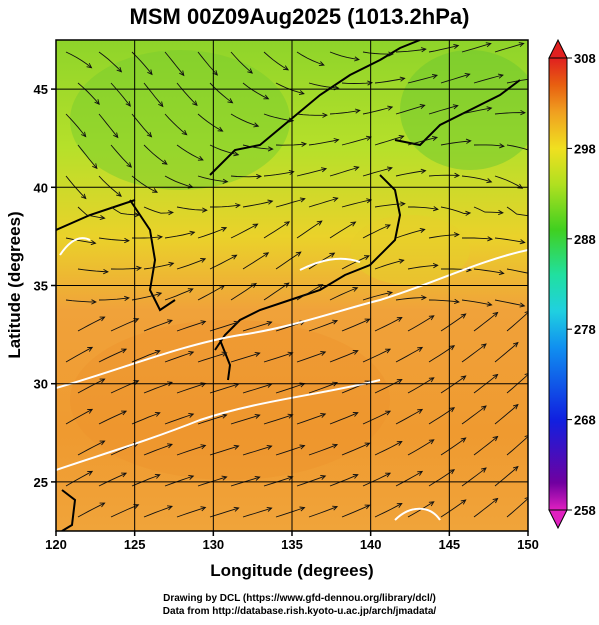 The height and width of the screenshot is (625, 599). Describe the element at coordinates (585, 329) in the screenshot. I see `colorbar-tick-label: 278` at that location.